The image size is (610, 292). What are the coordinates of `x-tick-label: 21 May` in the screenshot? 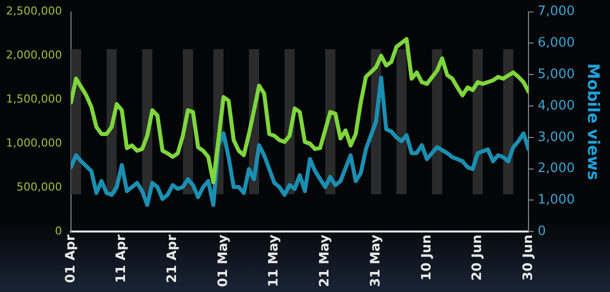 It's located at (325, 261).